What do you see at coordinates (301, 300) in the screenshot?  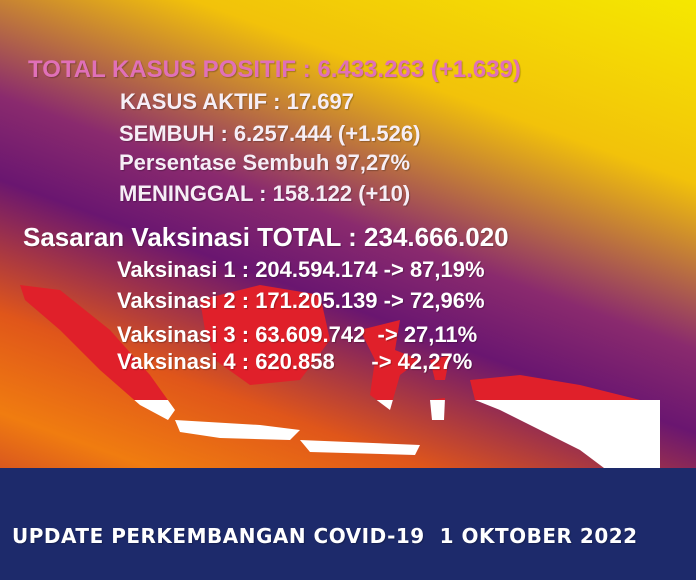 I see `vaksinasi-2: Vaksinasi 2 : 171.205.139 -> 72,96%` at bounding box center [301, 300].